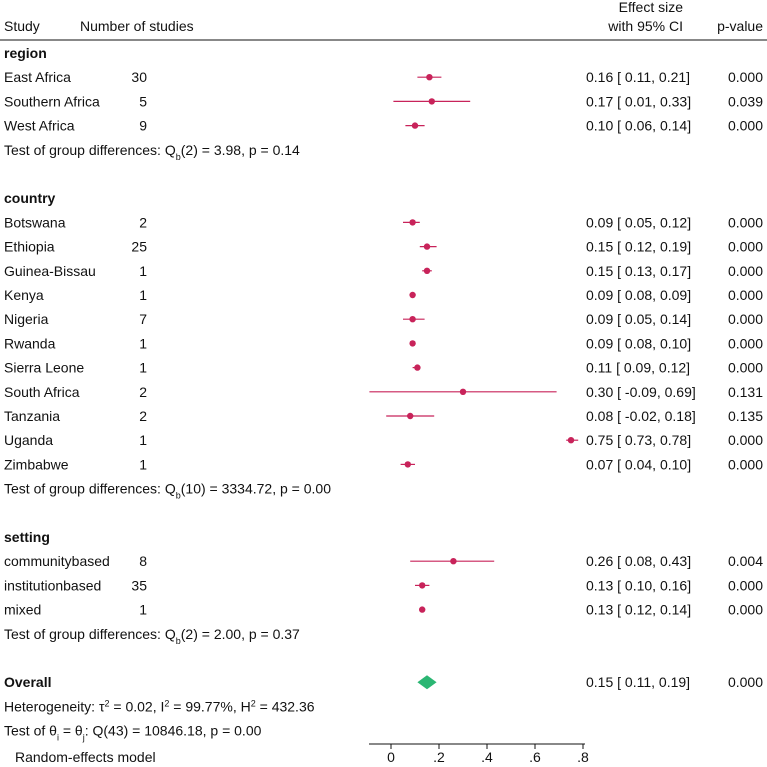  What do you see at coordinates (143, 561) in the screenshot?
I see `study-count: 8` at bounding box center [143, 561].